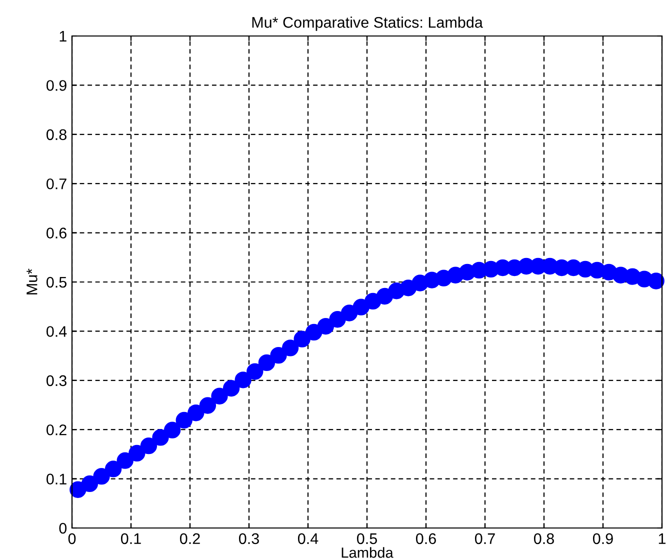 This screenshot has width=671, height=559. What do you see at coordinates (662, 538) in the screenshot?
I see `x-tick-label: 1` at bounding box center [662, 538].